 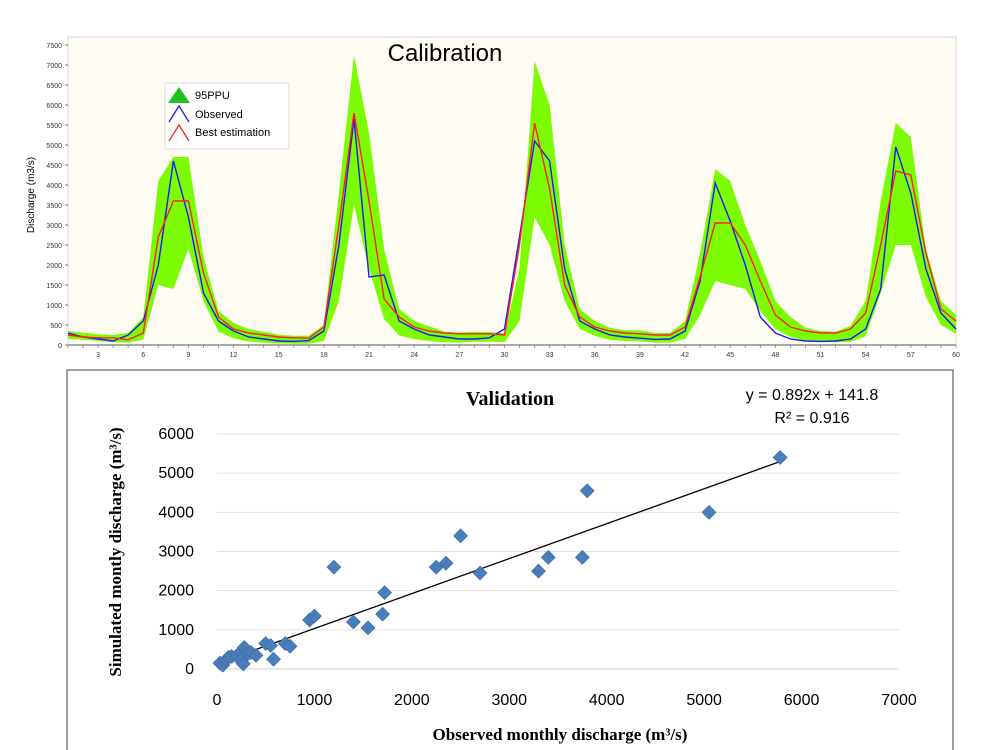 I want to click on legend-observed-label: Observed, so click(x=219, y=115).